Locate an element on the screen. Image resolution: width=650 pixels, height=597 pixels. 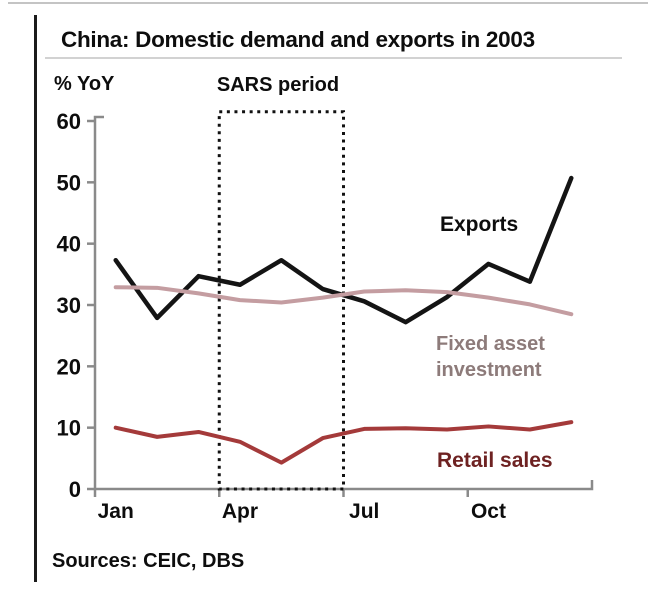
sars-period-box is located at coordinates (281, 300).